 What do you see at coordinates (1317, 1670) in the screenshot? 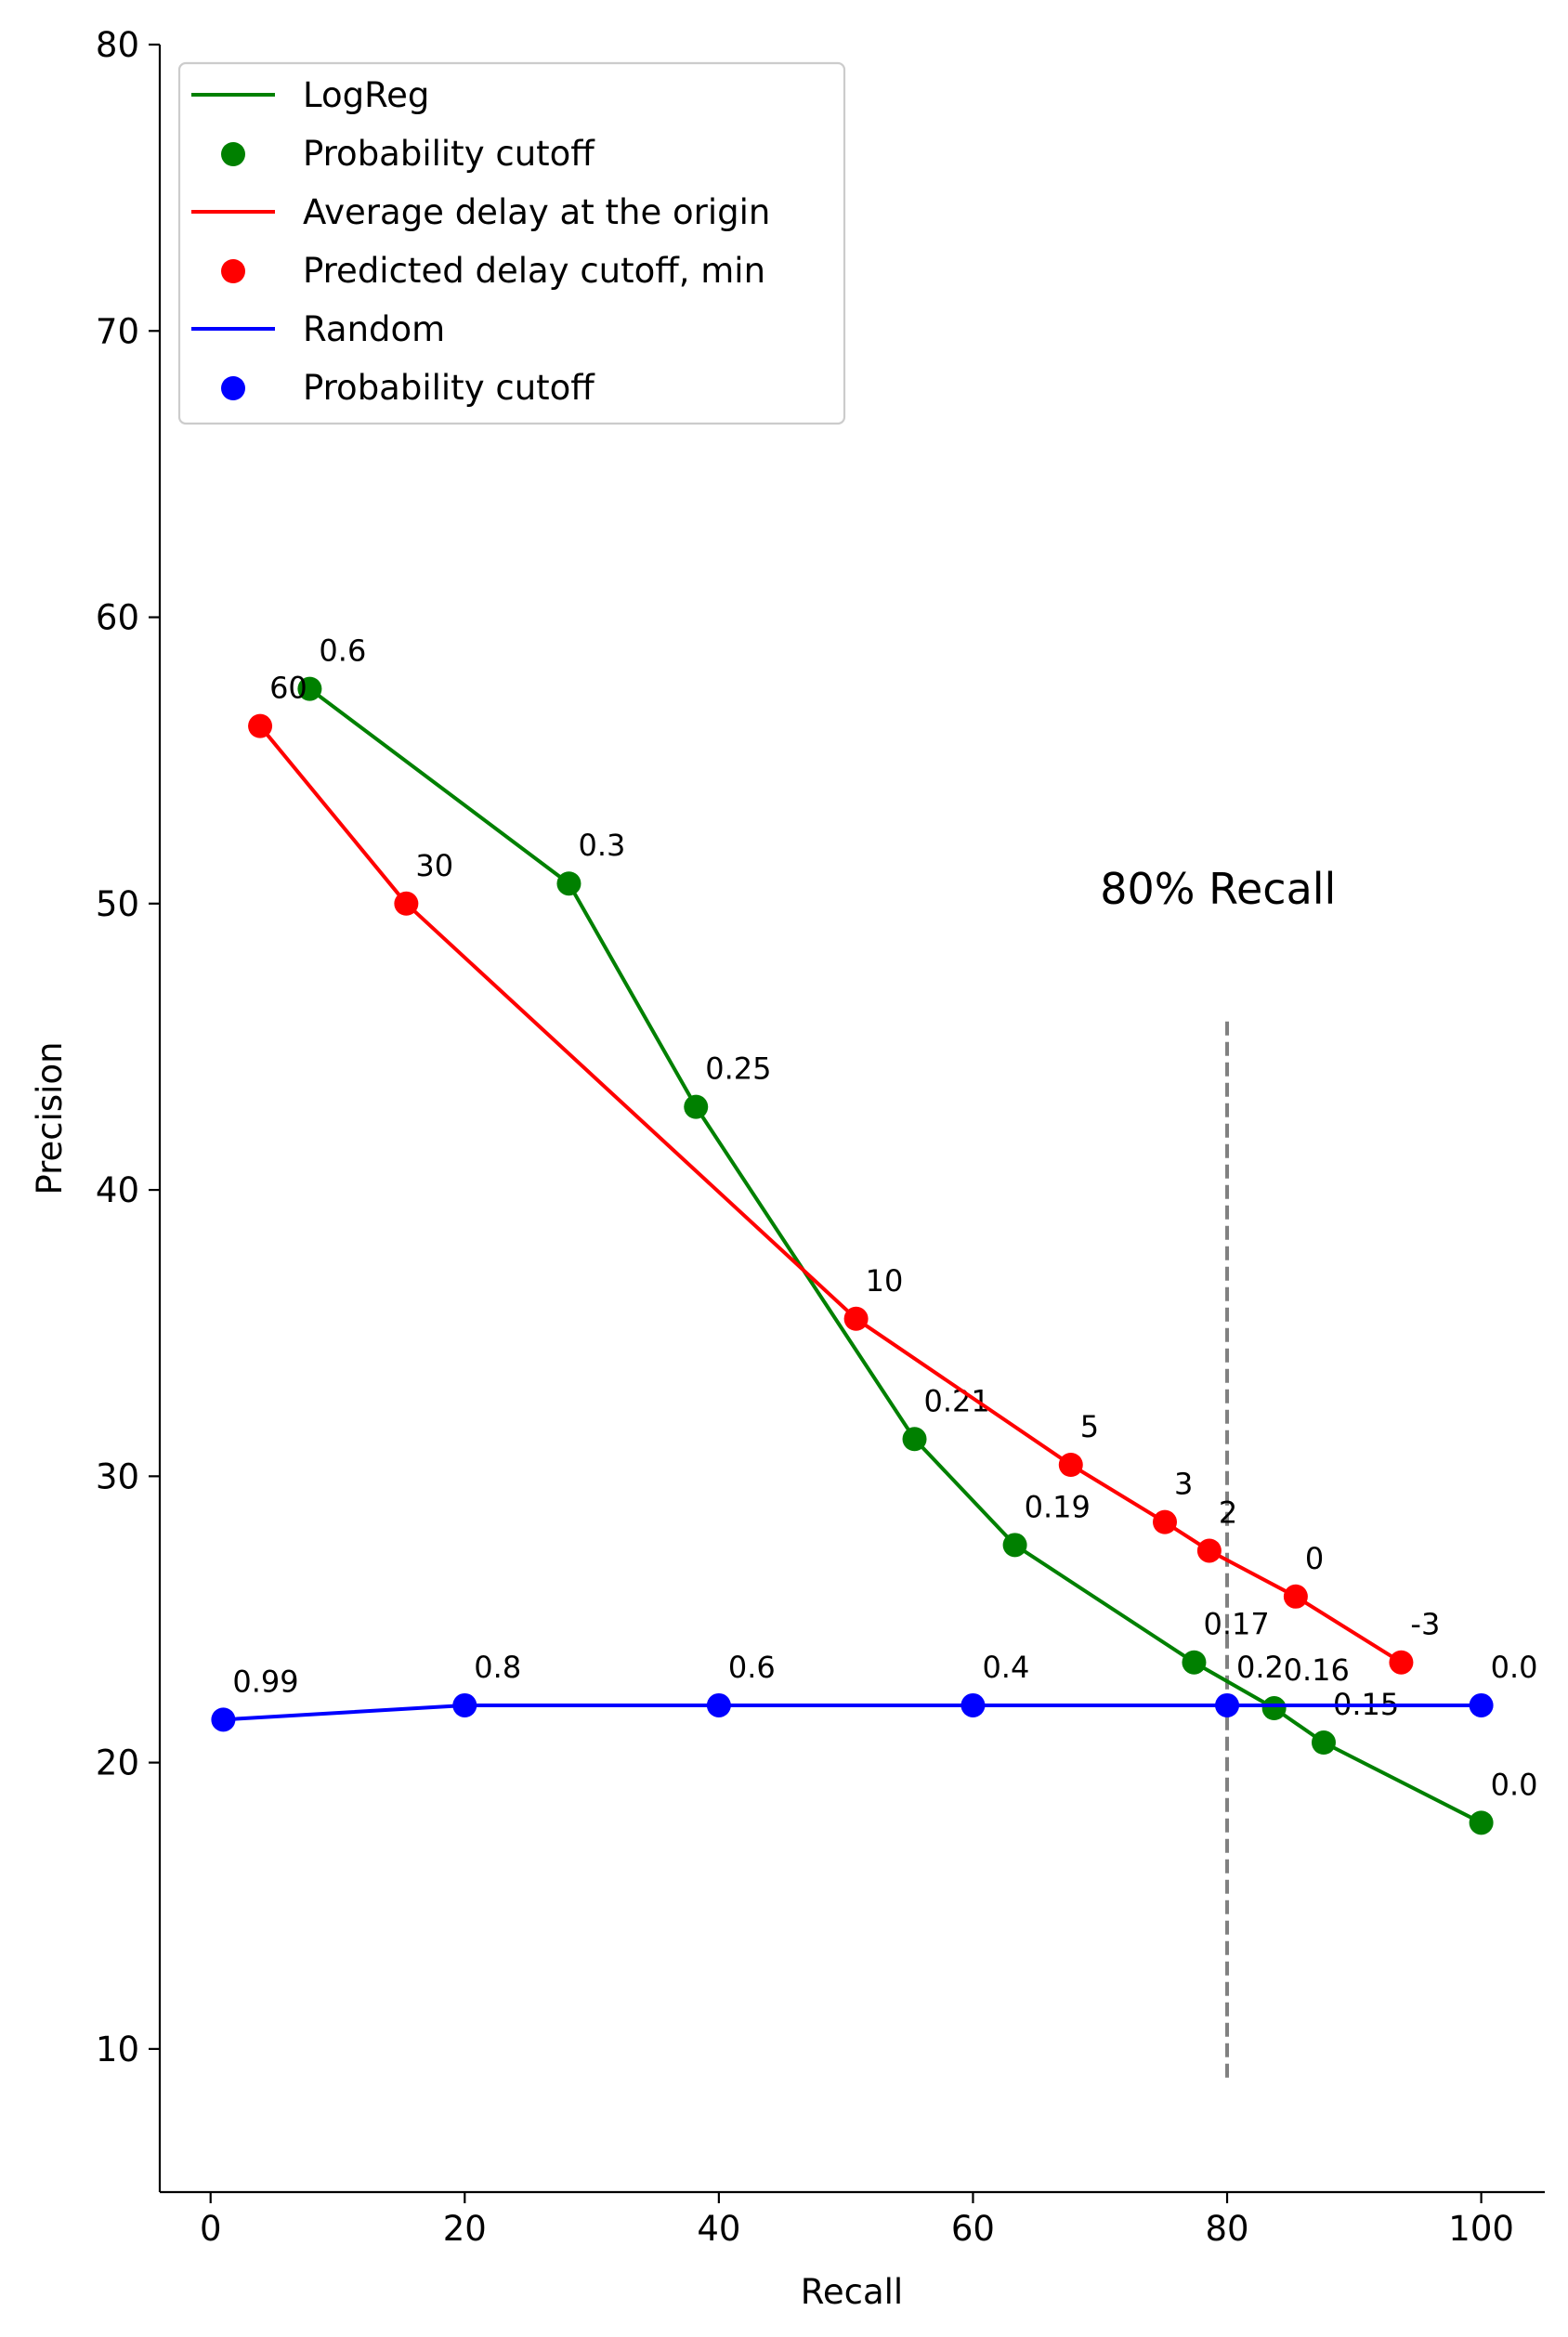
I see `data-label-logreg: 0.16` at bounding box center [1317, 1670].